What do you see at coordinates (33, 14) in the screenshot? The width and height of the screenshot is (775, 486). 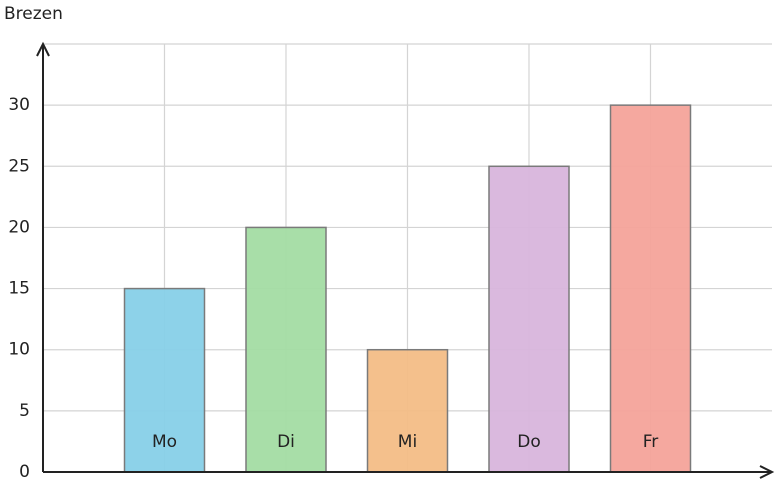 I see `y-axis-title: Brezen` at bounding box center [33, 14].